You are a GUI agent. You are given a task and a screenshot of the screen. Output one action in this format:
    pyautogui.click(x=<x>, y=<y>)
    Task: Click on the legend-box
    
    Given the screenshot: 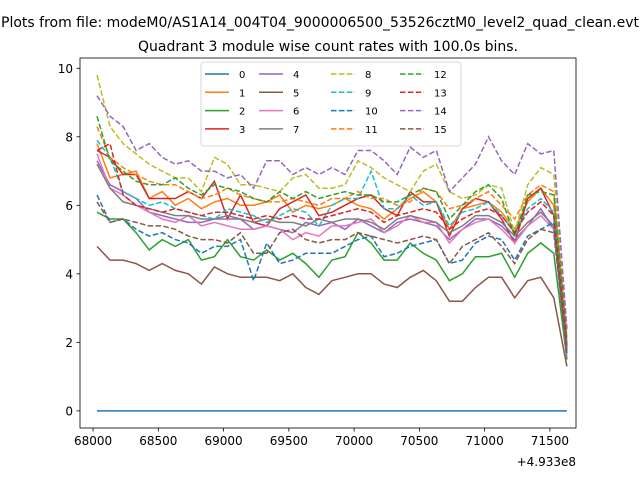 What is the action you would take?
    pyautogui.click(x=331, y=104)
    